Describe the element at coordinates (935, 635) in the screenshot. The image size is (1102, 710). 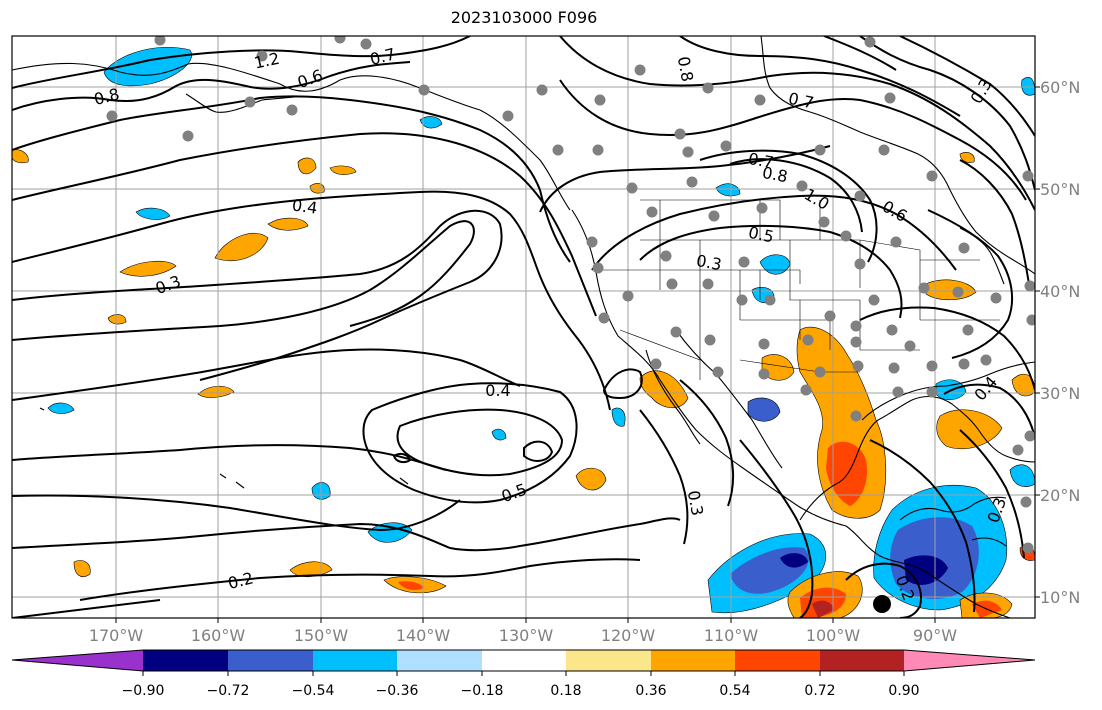
I see `lon-tick-label: 90°W` at that location.